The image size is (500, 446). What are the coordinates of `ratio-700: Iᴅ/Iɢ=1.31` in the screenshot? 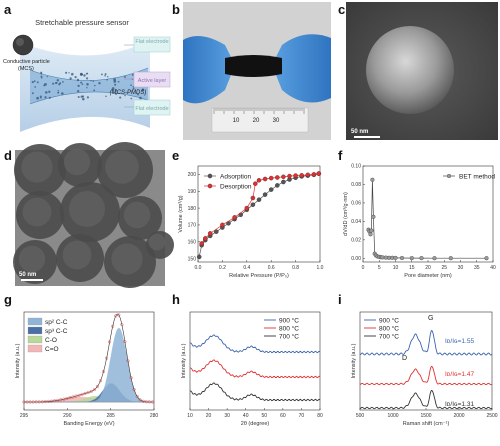 It's located at (459, 404).